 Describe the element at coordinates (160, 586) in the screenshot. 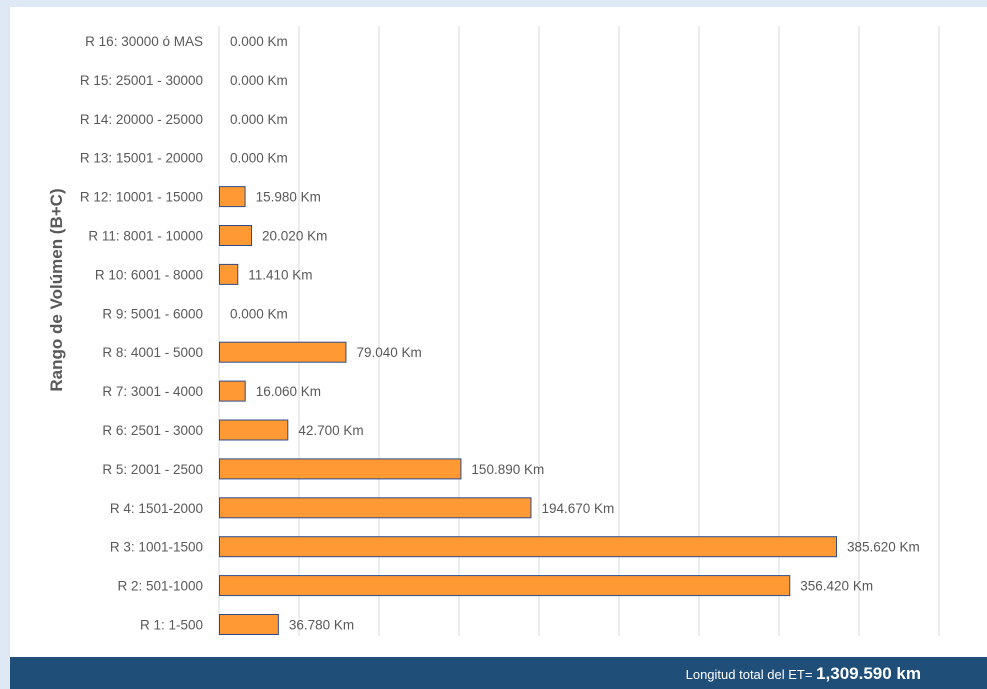

I see `category-label: R 2: 501-1000` at that location.